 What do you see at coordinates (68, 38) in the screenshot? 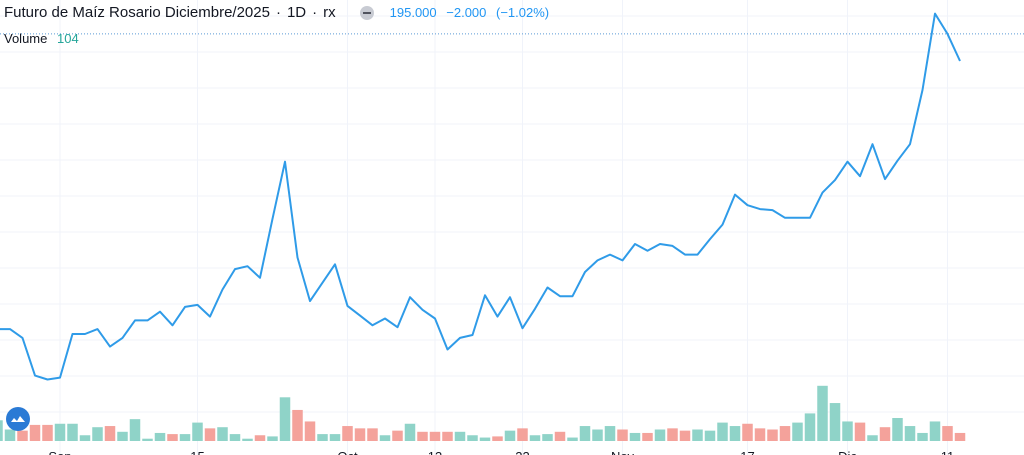
I see `volume-value: 104` at bounding box center [68, 38].